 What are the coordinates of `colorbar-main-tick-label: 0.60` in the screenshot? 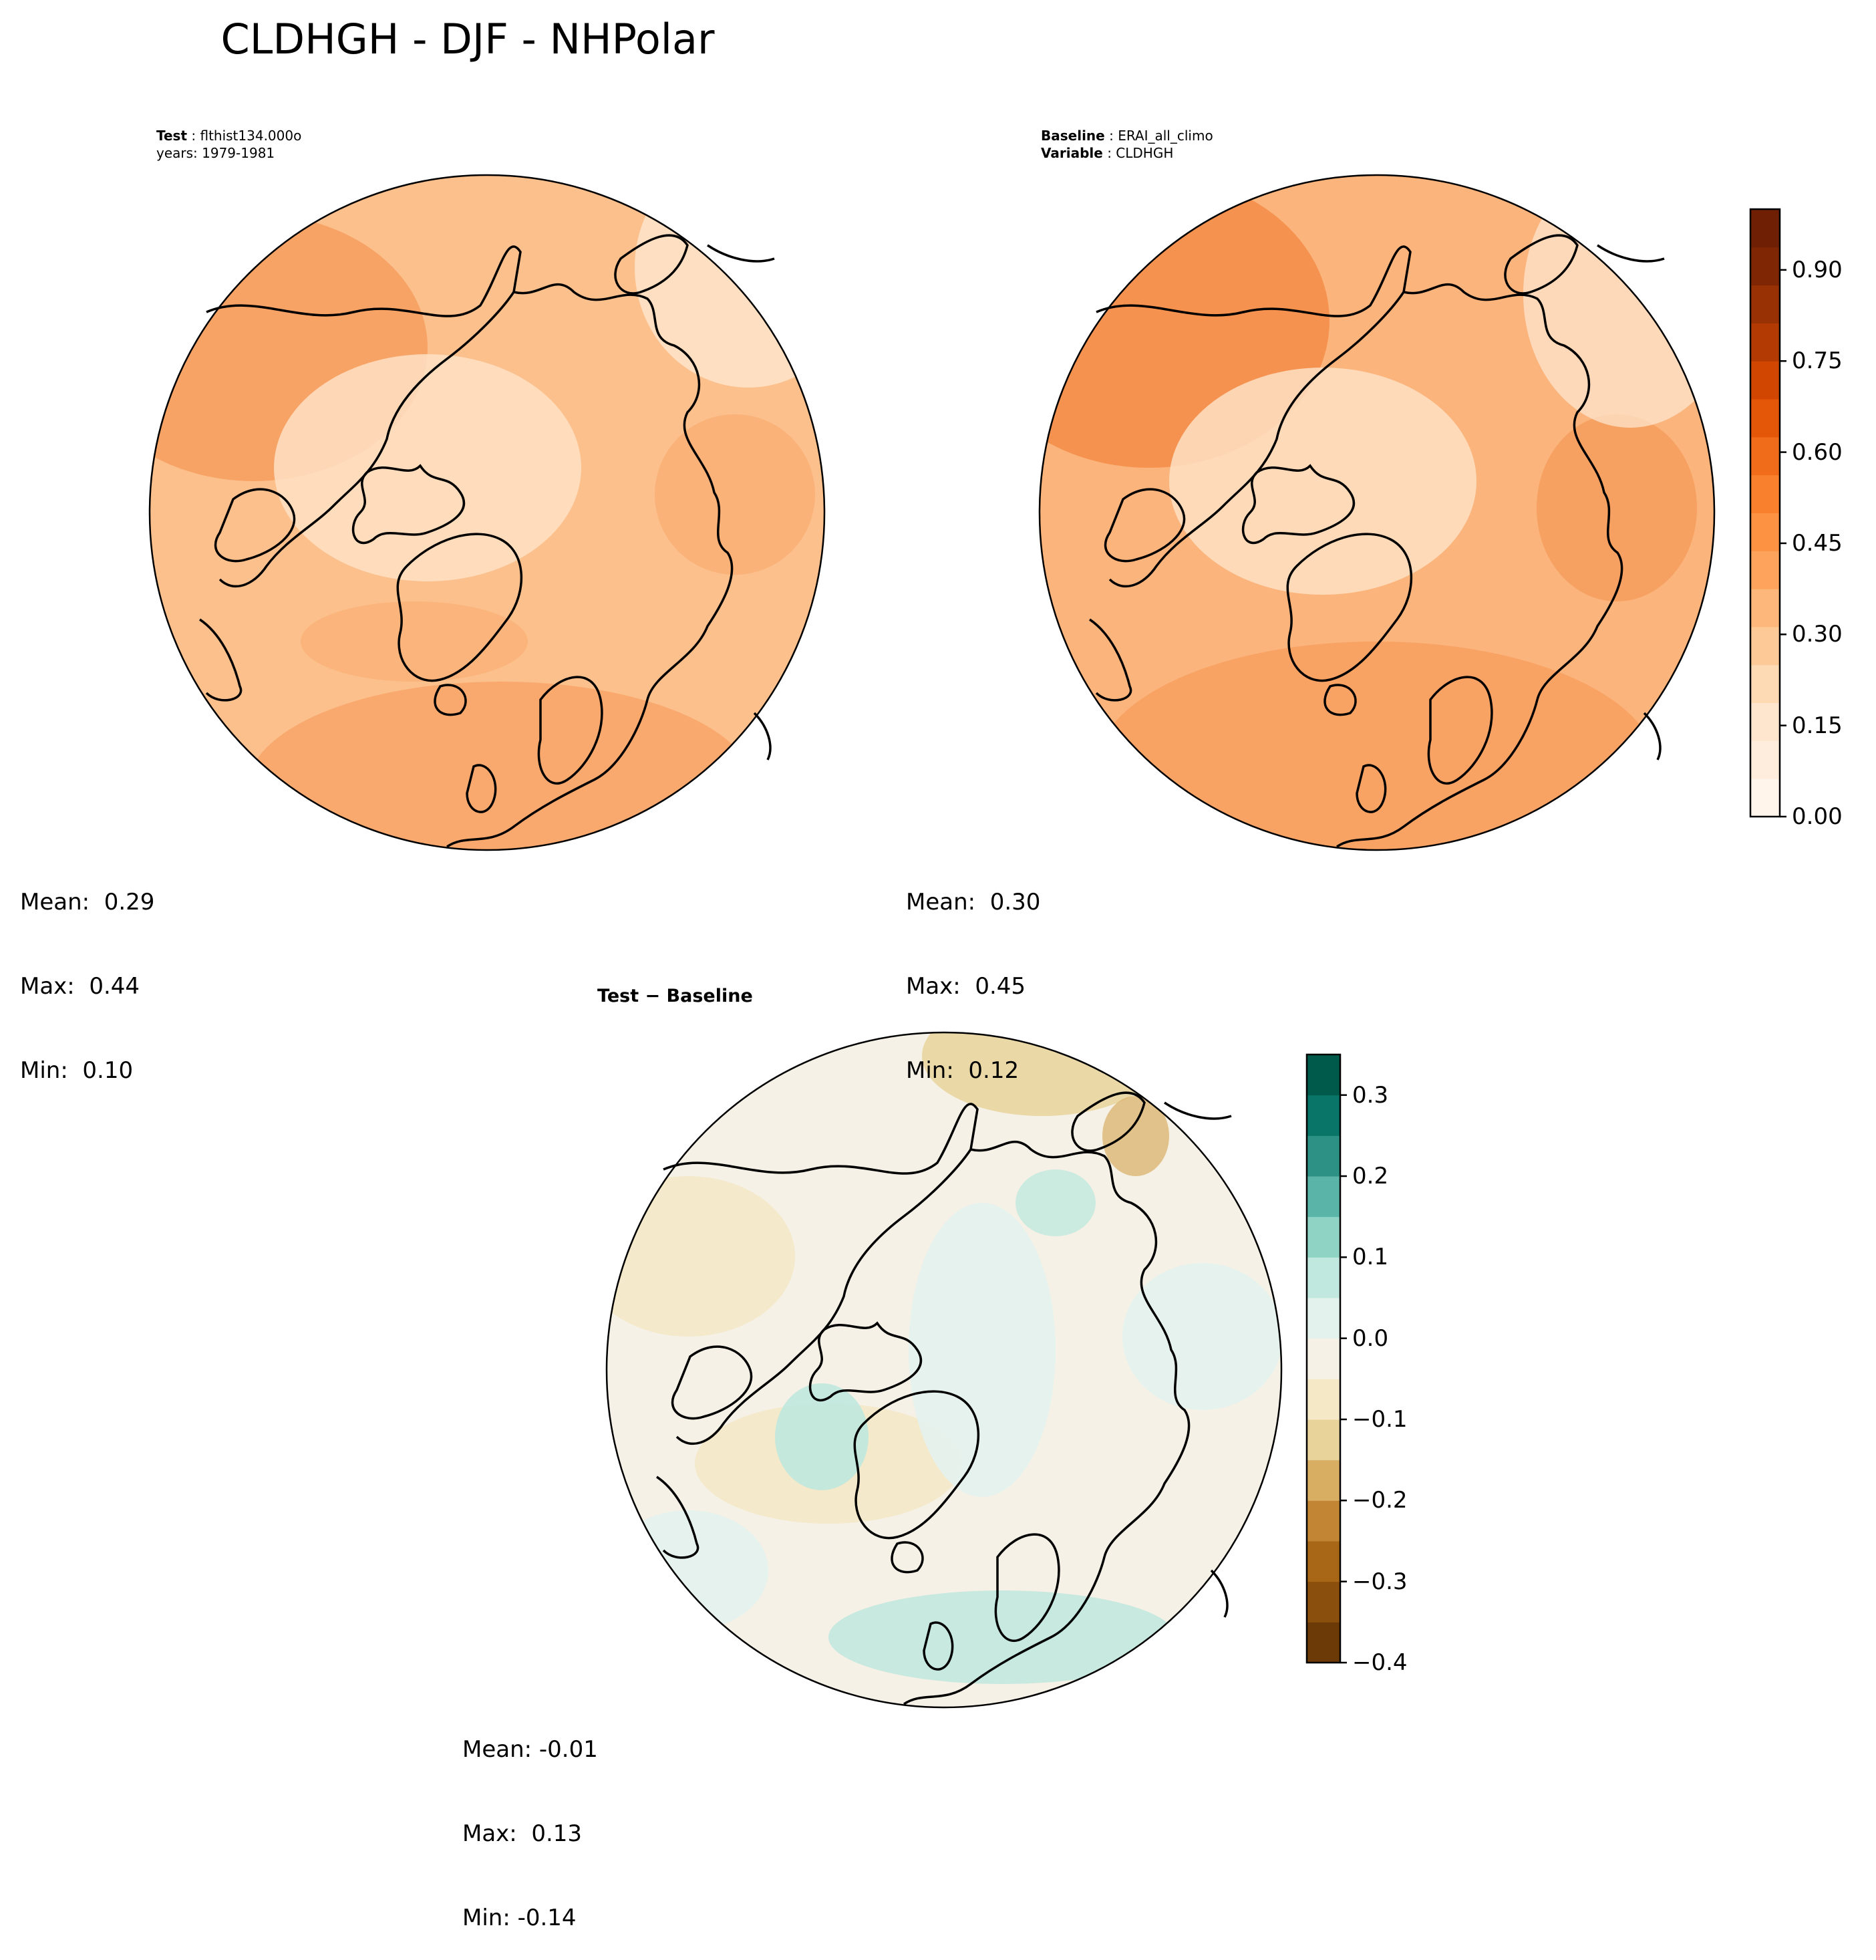 It's located at (1817, 452).